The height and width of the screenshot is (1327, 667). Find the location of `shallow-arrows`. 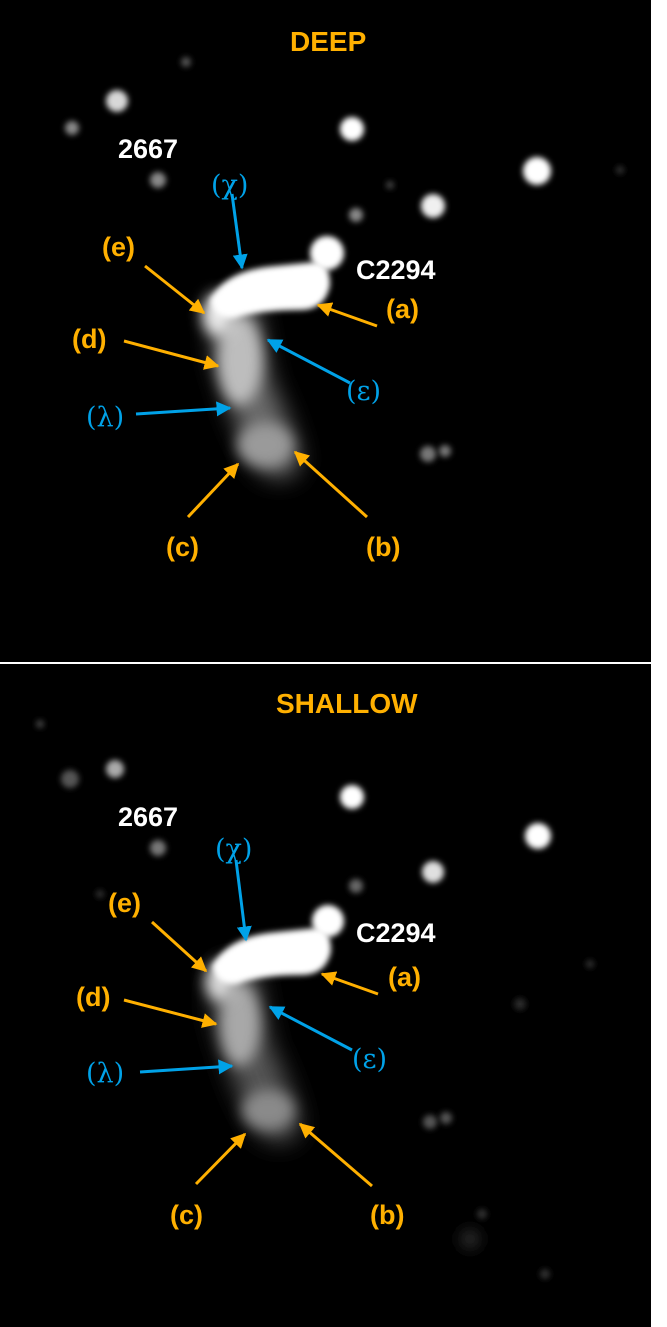

shallow-arrows is located at coordinates (251, 1023).